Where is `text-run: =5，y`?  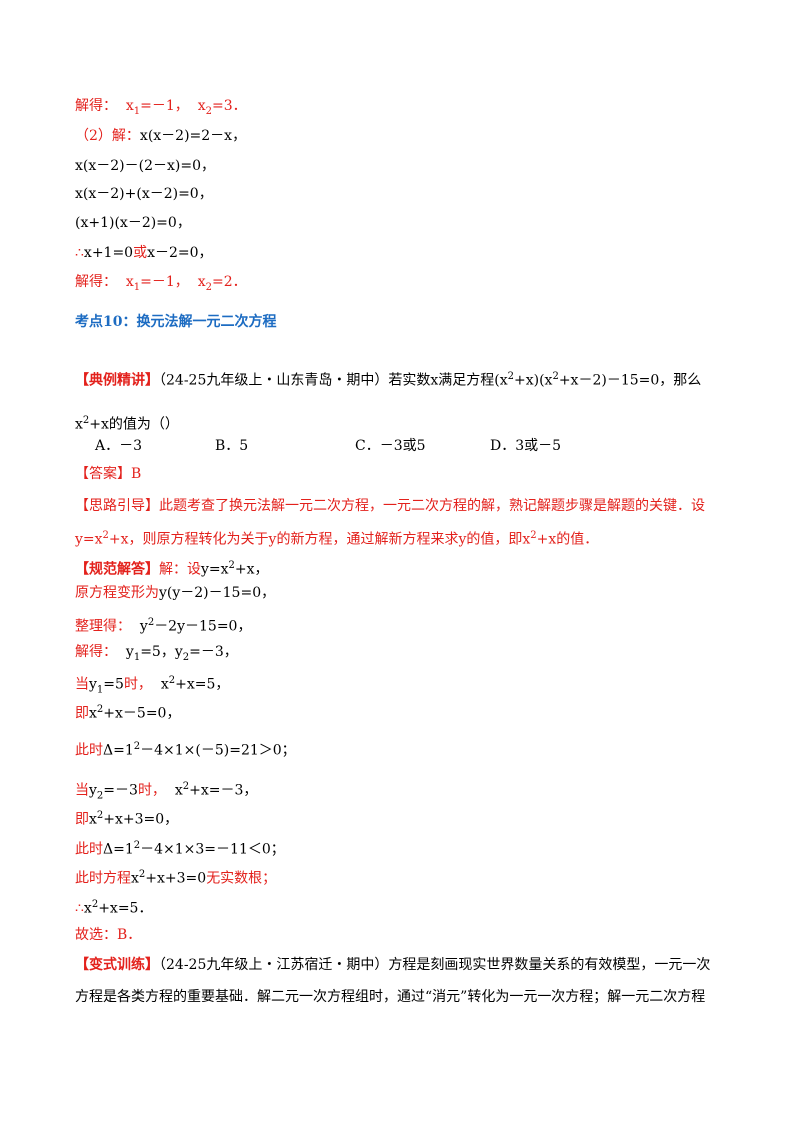
text-run: =5，y is located at coordinates (161, 652).